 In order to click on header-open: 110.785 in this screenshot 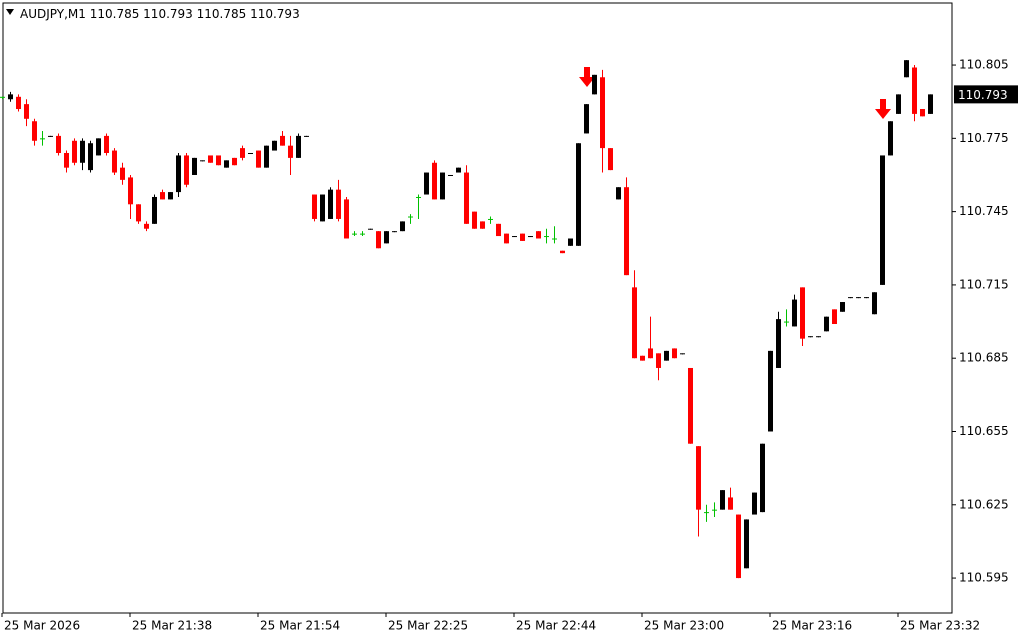, I will do `click(115, 14)`.